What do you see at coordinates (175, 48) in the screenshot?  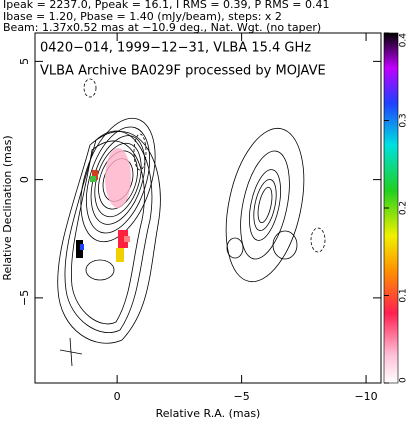 I see `chart-title: 0420−014, 1999−12−31, VLBA 15.4 GHz` at bounding box center [175, 48].